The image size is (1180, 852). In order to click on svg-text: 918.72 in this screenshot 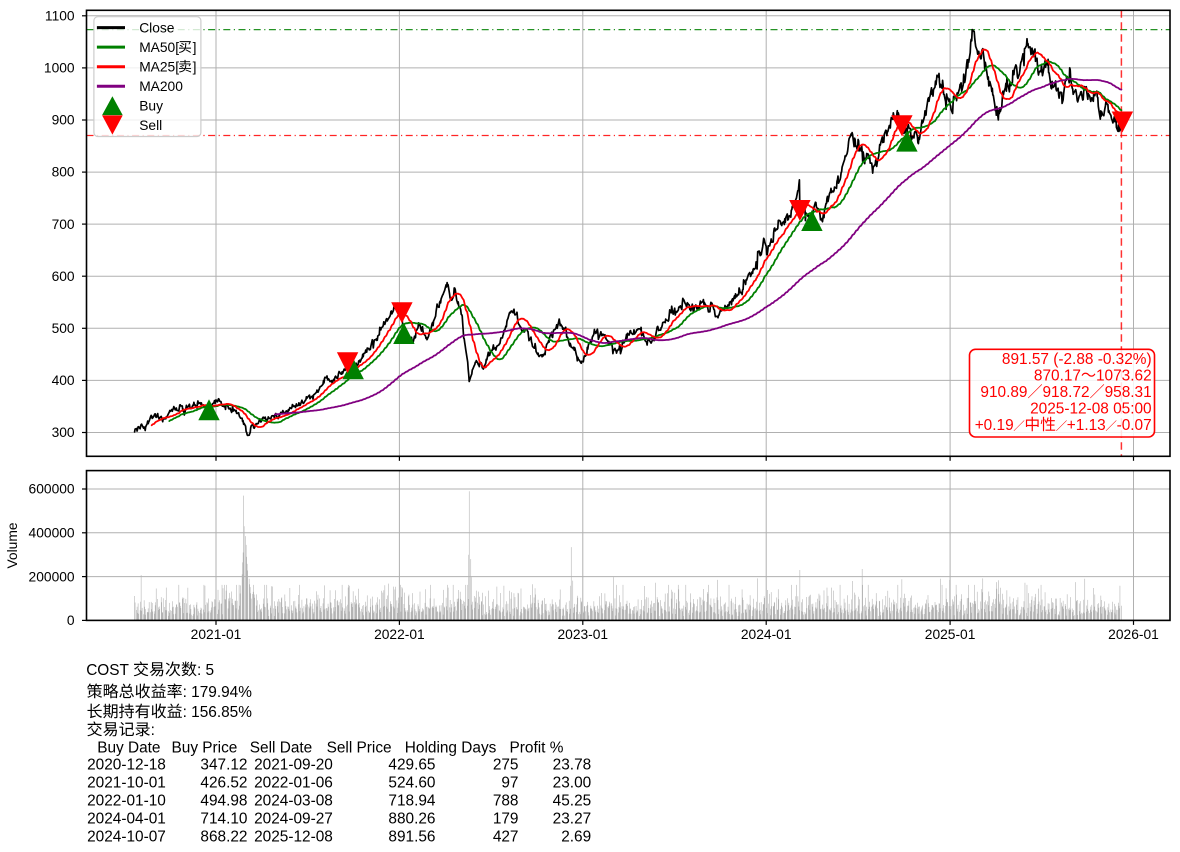, I will do `click(1066, 392)`.